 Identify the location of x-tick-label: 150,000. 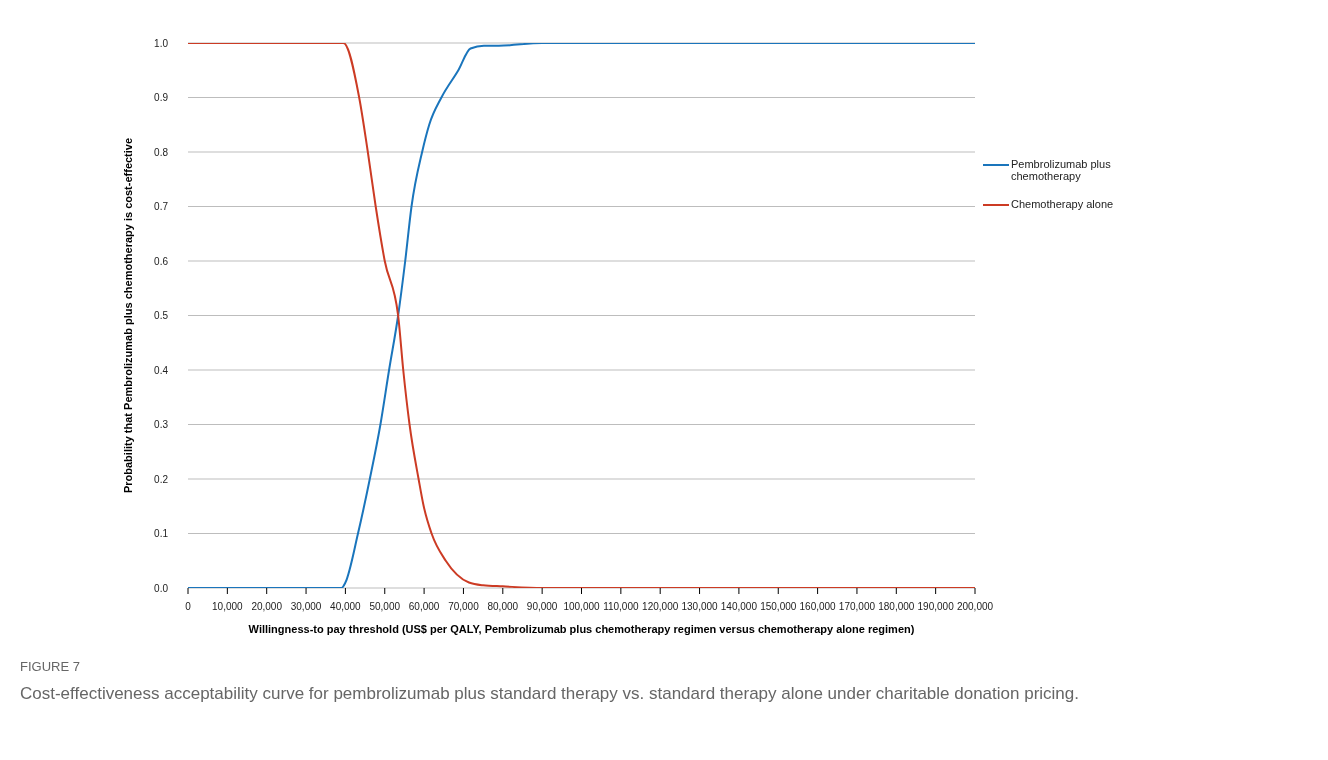
(778, 606).